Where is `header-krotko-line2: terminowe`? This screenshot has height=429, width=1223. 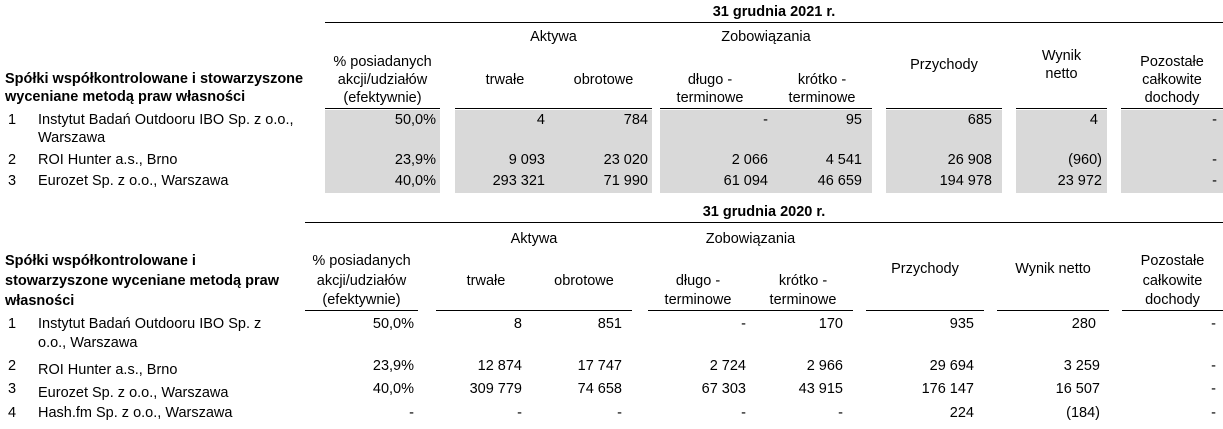
header-krotko-line2: terminowe is located at coordinates (822, 98).